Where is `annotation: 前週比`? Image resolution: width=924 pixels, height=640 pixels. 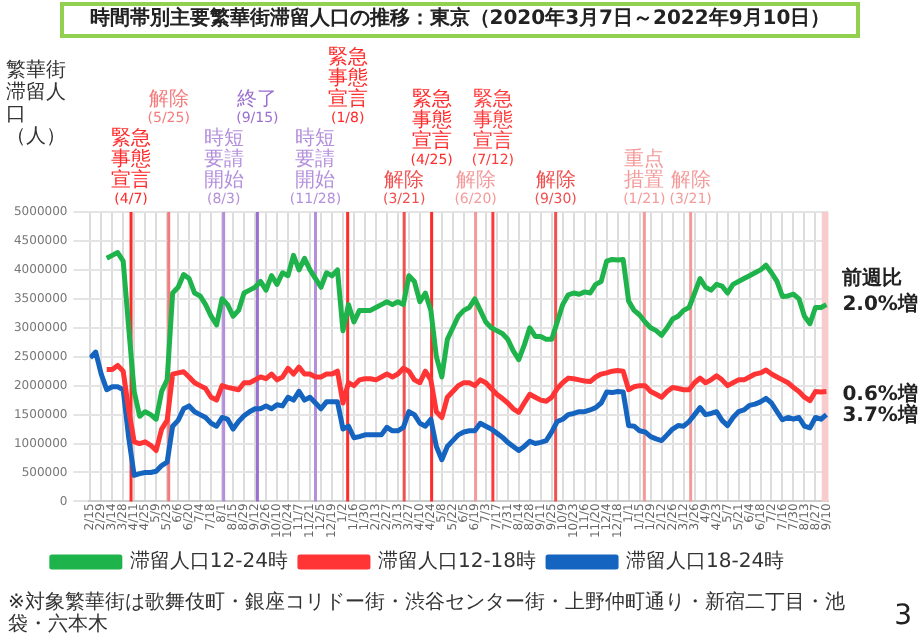 annotation: 前週比 is located at coordinates (871, 277).